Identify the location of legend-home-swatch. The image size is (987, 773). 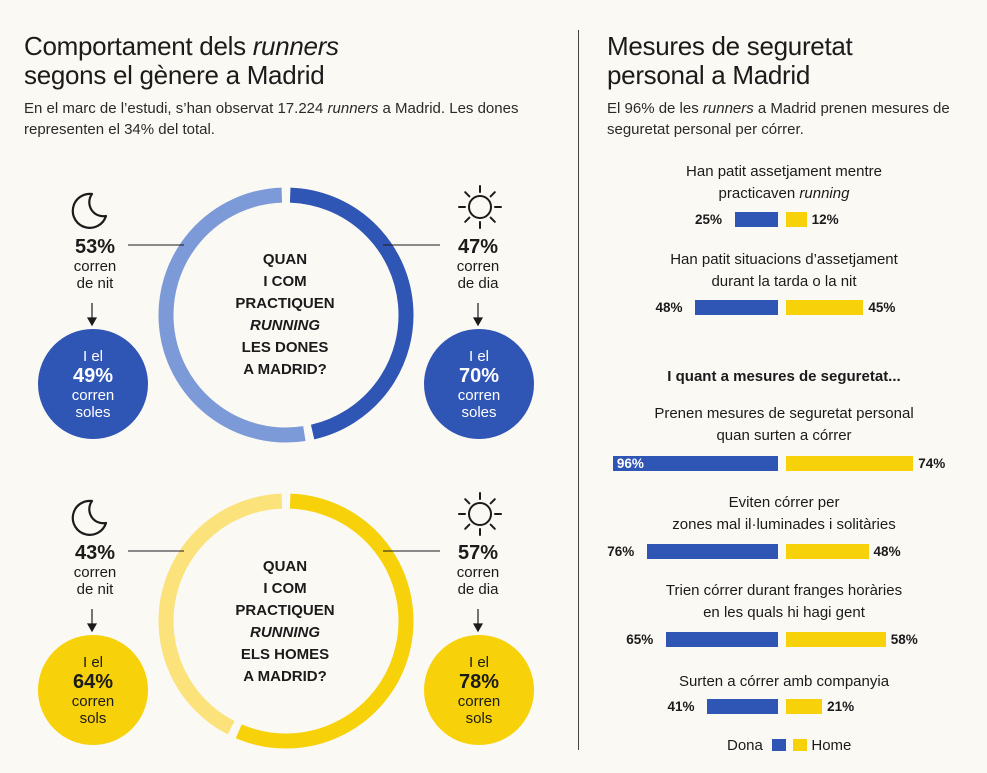
(800, 745).